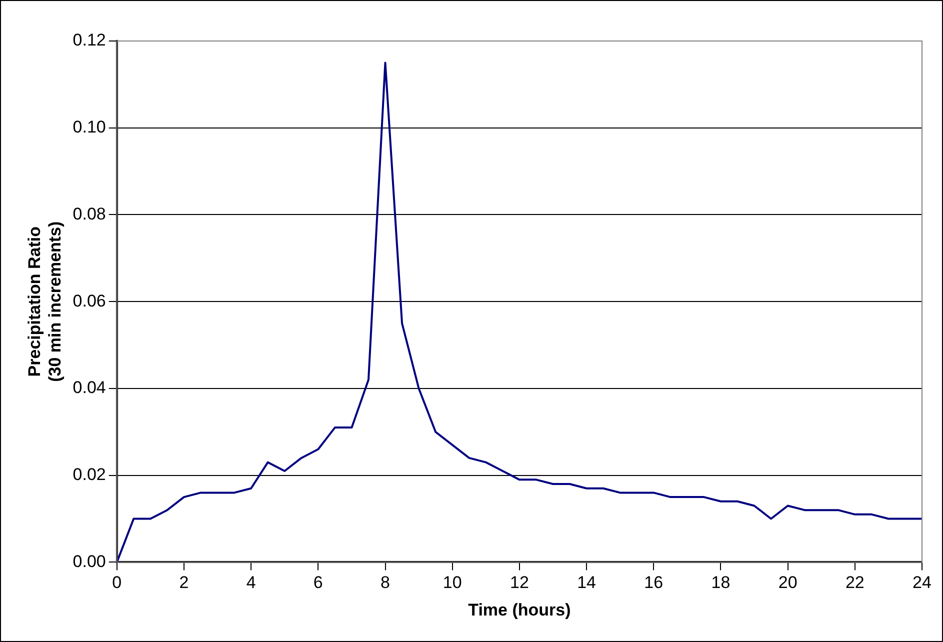  What do you see at coordinates (788, 582) in the screenshot?
I see `x-tick-label: 20` at bounding box center [788, 582].